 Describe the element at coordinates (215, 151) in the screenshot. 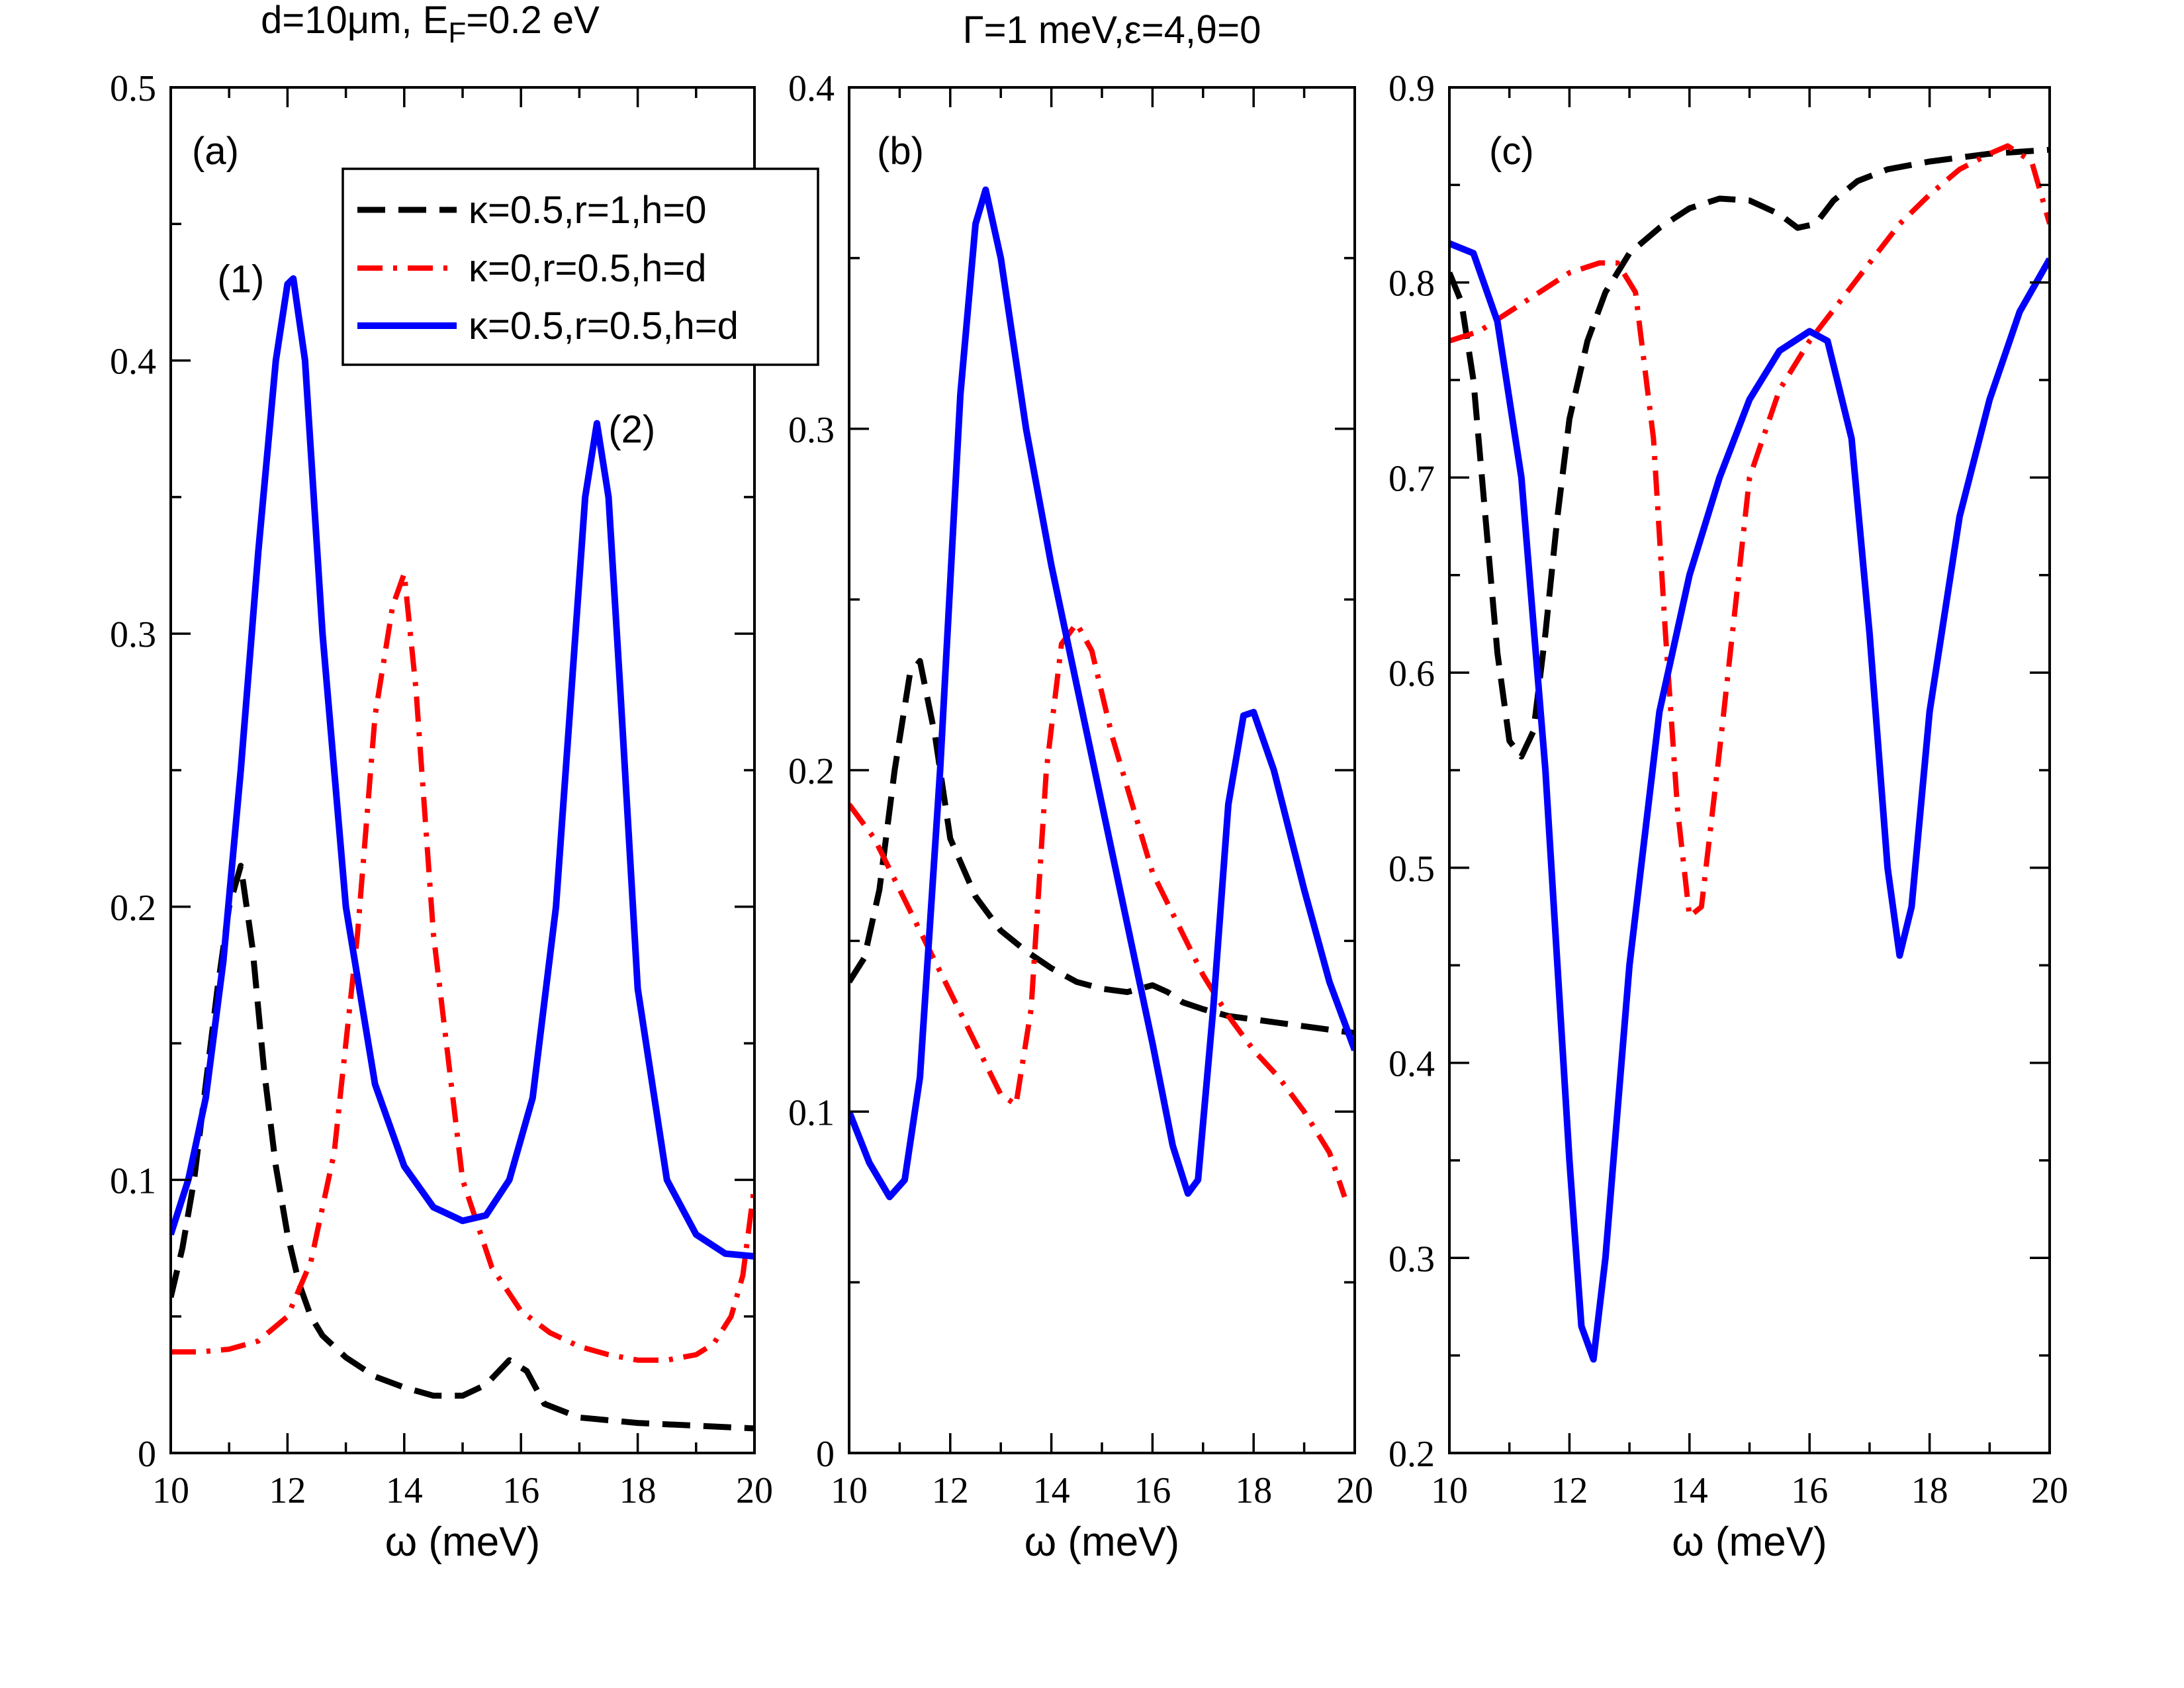

I see `panel-label: (a)` at that location.